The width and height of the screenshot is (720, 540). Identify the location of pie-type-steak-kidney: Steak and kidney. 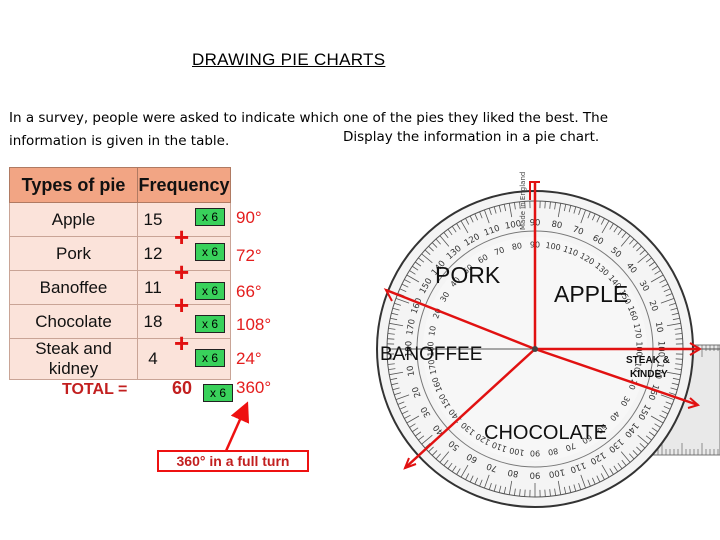
(73, 359).